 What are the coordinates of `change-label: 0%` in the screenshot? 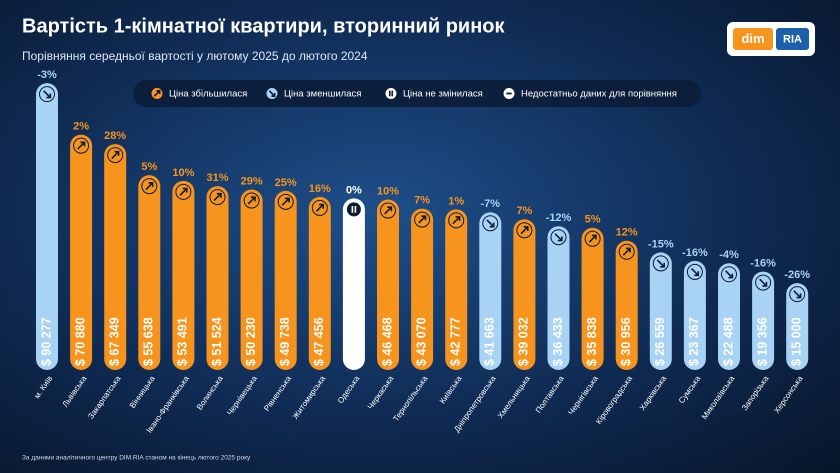 It's located at (354, 190).